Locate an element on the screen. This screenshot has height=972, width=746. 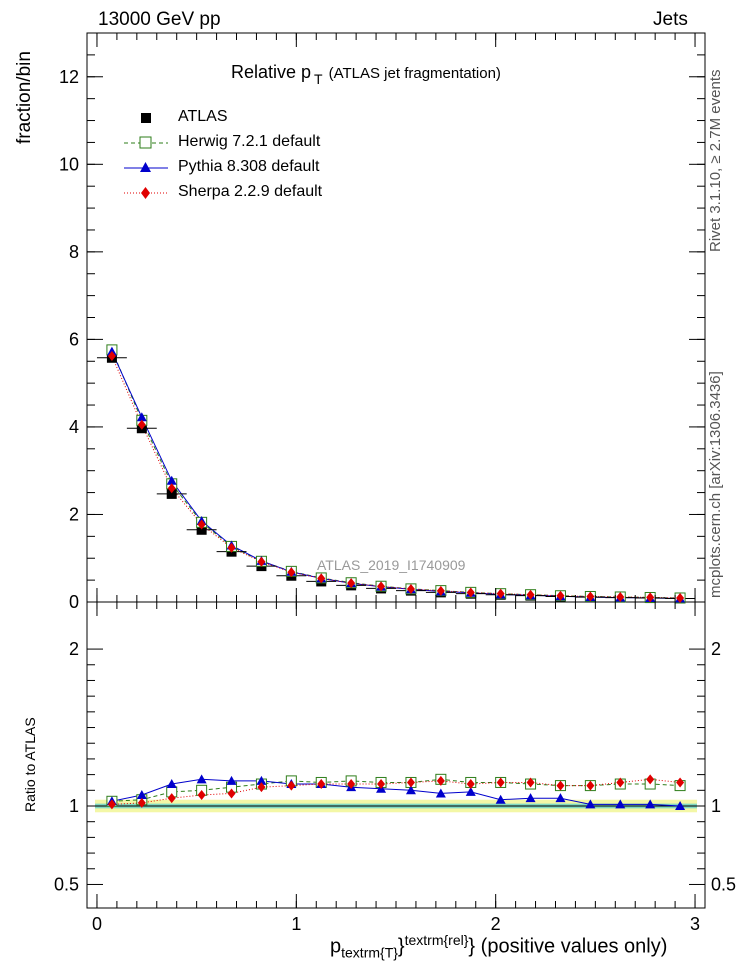
legend-symbol-herwig is located at coordinates (146, 142).